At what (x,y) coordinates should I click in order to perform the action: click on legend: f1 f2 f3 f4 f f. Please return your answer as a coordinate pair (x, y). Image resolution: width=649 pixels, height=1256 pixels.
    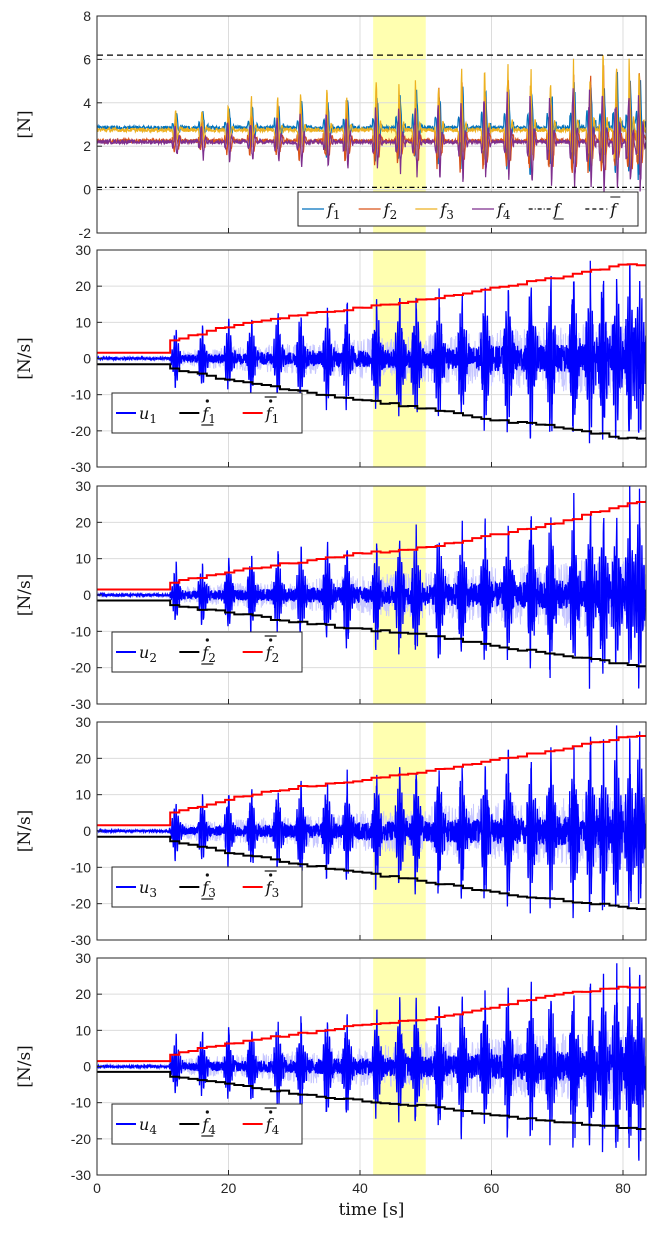
    Looking at the image, I should click on (468, 209).